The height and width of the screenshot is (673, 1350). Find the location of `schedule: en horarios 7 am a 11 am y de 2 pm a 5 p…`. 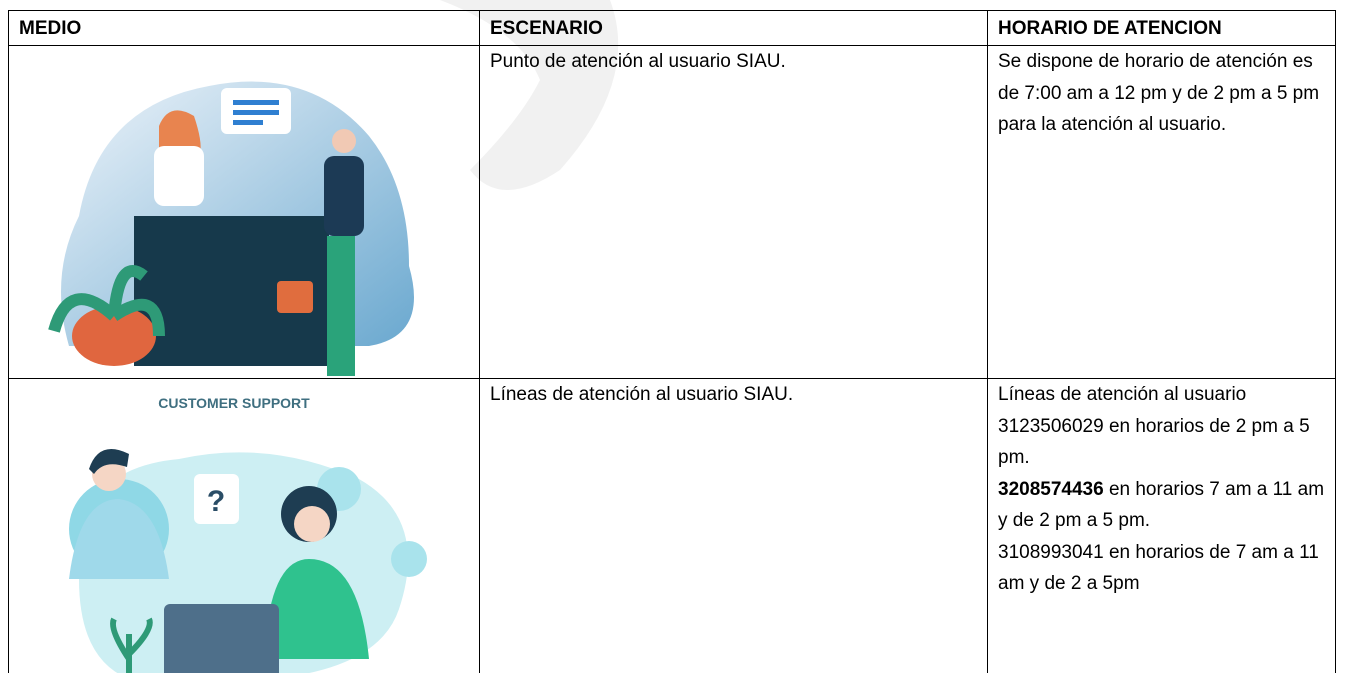

schedule: en horarios 7 am a 11 am y de 2 pm a 5 p… is located at coordinates (1161, 505).